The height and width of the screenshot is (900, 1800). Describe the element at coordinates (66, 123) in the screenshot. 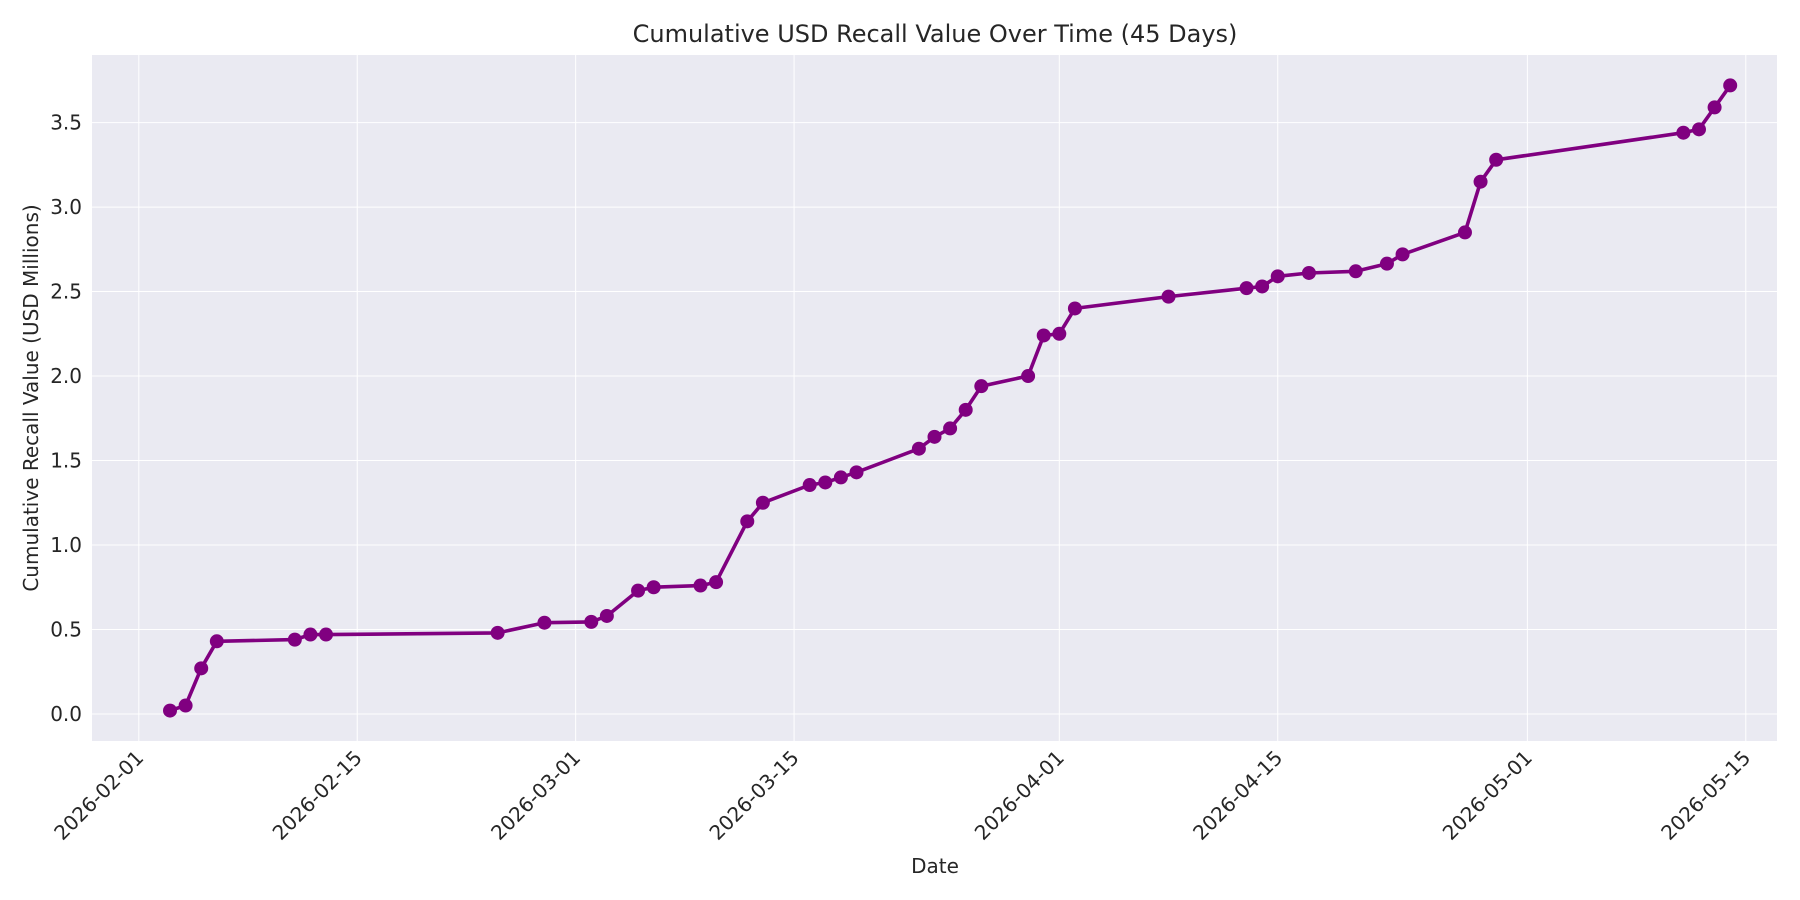

I see `y-tick-label: 3.5` at that location.